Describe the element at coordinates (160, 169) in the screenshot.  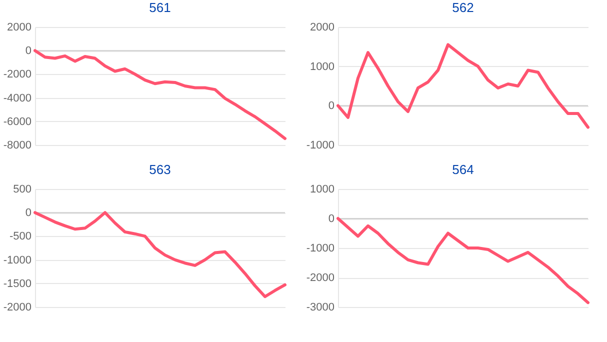
I see `chart-title: 563` at that location.